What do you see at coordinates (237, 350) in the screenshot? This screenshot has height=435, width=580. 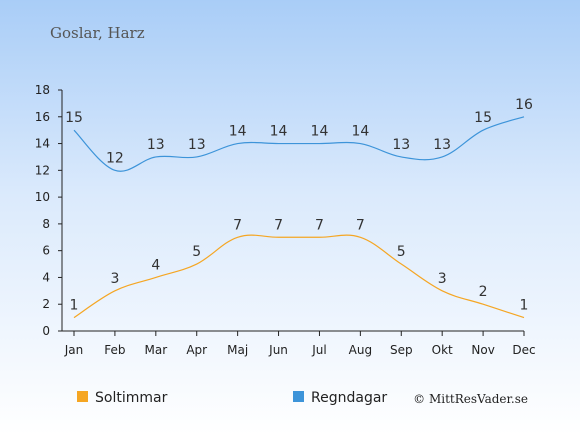 I see `x-tick-label: Maj` at bounding box center [237, 350].